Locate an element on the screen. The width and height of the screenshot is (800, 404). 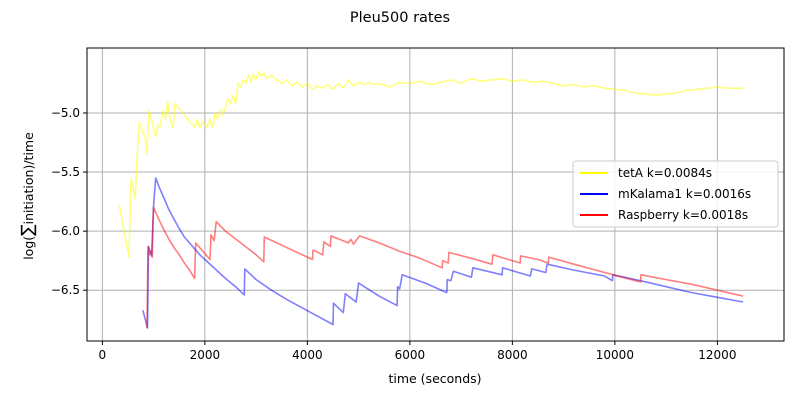
x-tick-label: 6000 is located at coordinates (410, 355).